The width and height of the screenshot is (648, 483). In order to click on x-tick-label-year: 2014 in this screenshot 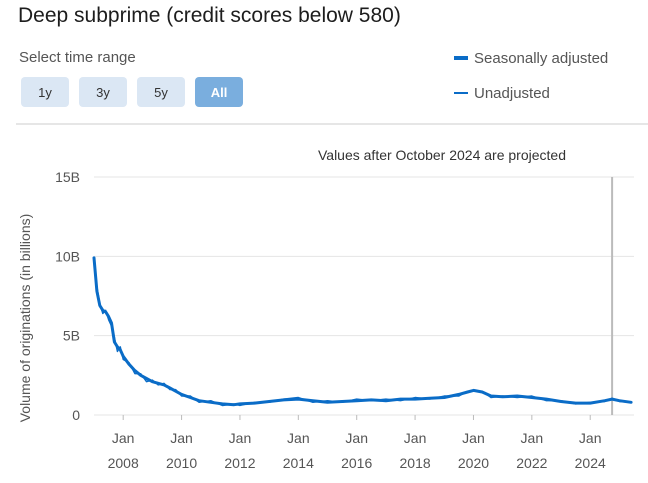, I will do `click(298, 463)`.